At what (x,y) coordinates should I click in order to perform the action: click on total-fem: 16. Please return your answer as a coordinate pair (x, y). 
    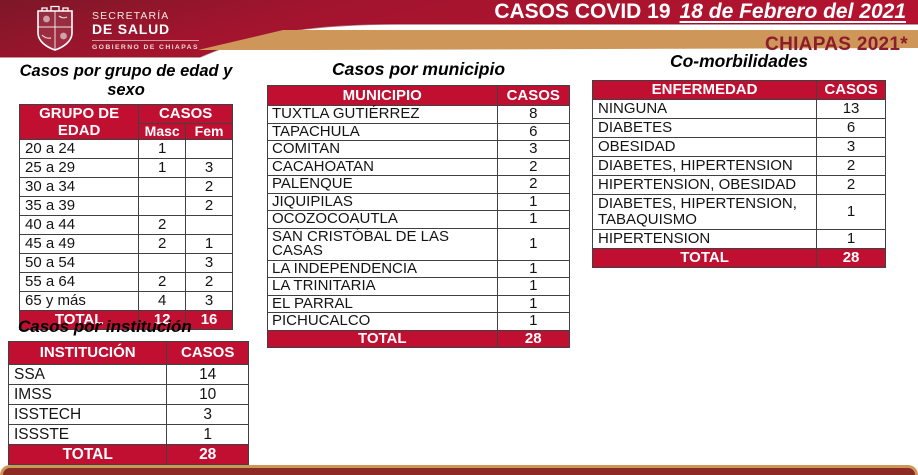
    Looking at the image, I should click on (209, 320).